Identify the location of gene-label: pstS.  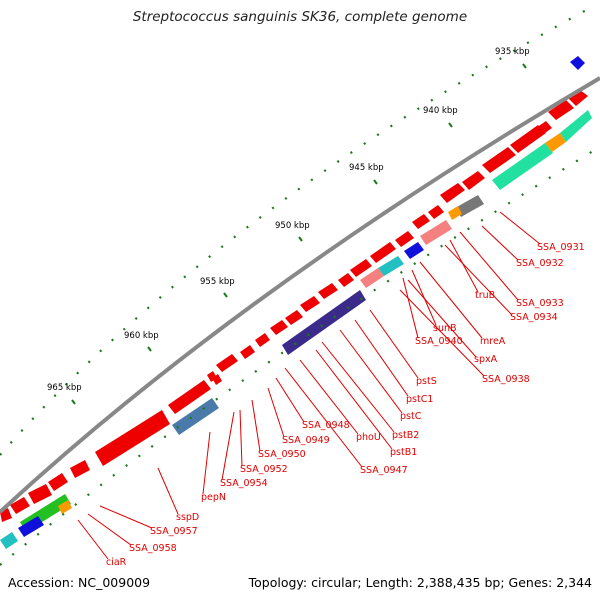
(426, 381).